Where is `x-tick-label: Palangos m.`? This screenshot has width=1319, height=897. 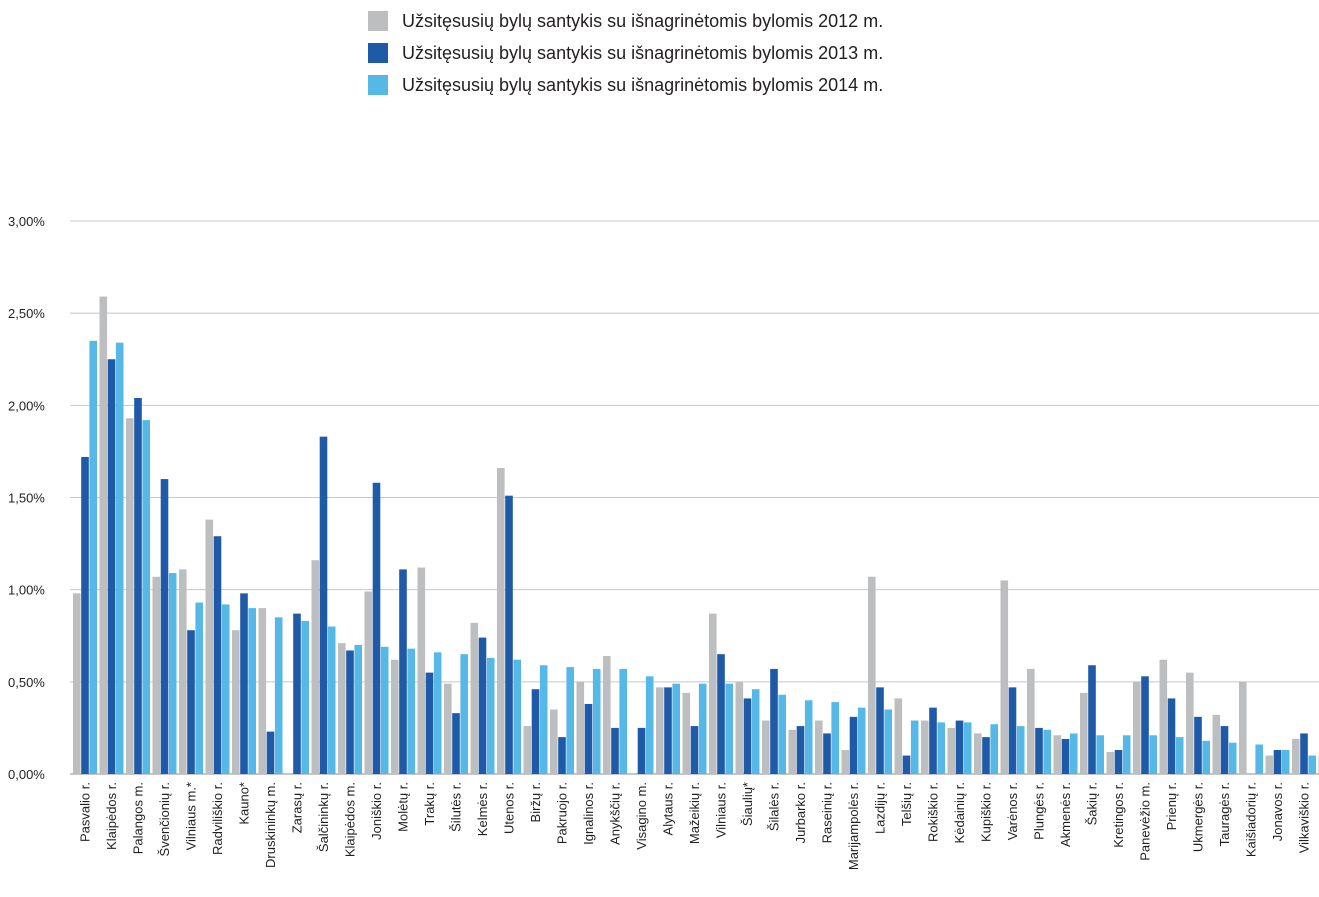 x-tick-label: Palangos m. is located at coordinates (137, 818).